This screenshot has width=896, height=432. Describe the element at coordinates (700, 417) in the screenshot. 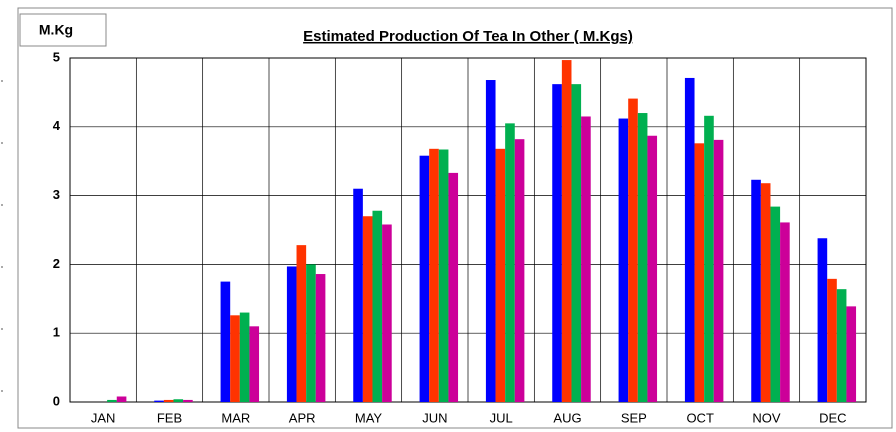

I see `x-tick-label: OCT` at that location.